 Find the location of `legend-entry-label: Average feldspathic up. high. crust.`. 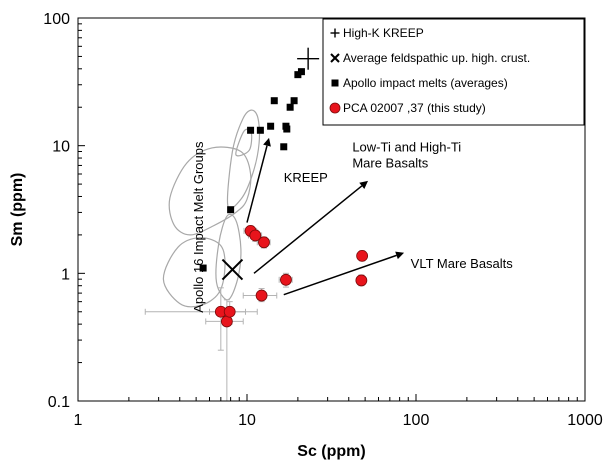

legend-entry-label: Average feldspathic up. high. crust. is located at coordinates (436, 58).